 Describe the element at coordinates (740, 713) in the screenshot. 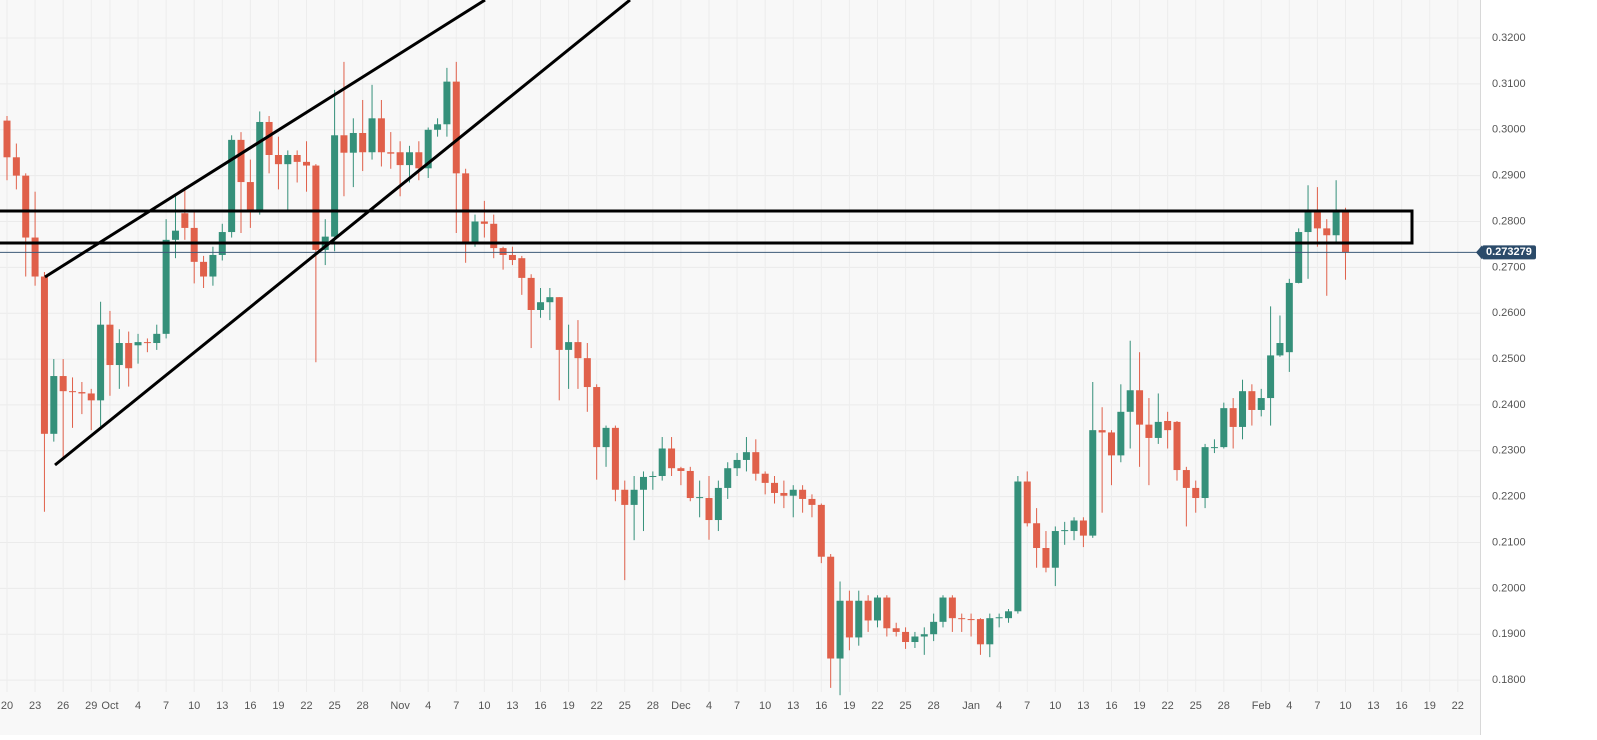

I see `x-axis-area` at that location.